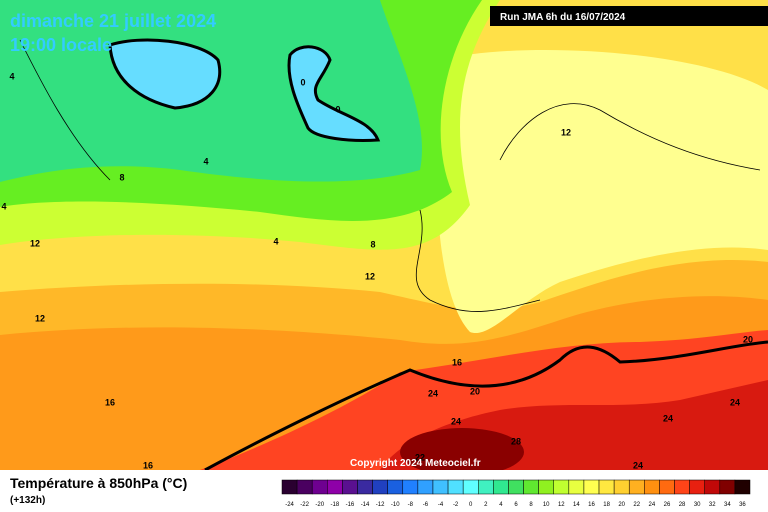 This screenshot has width=768, height=512. What do you see at coordinates (606, 505) in the screenshot?
I see `colorbar-label: 18` at bounding box center [606, 505].